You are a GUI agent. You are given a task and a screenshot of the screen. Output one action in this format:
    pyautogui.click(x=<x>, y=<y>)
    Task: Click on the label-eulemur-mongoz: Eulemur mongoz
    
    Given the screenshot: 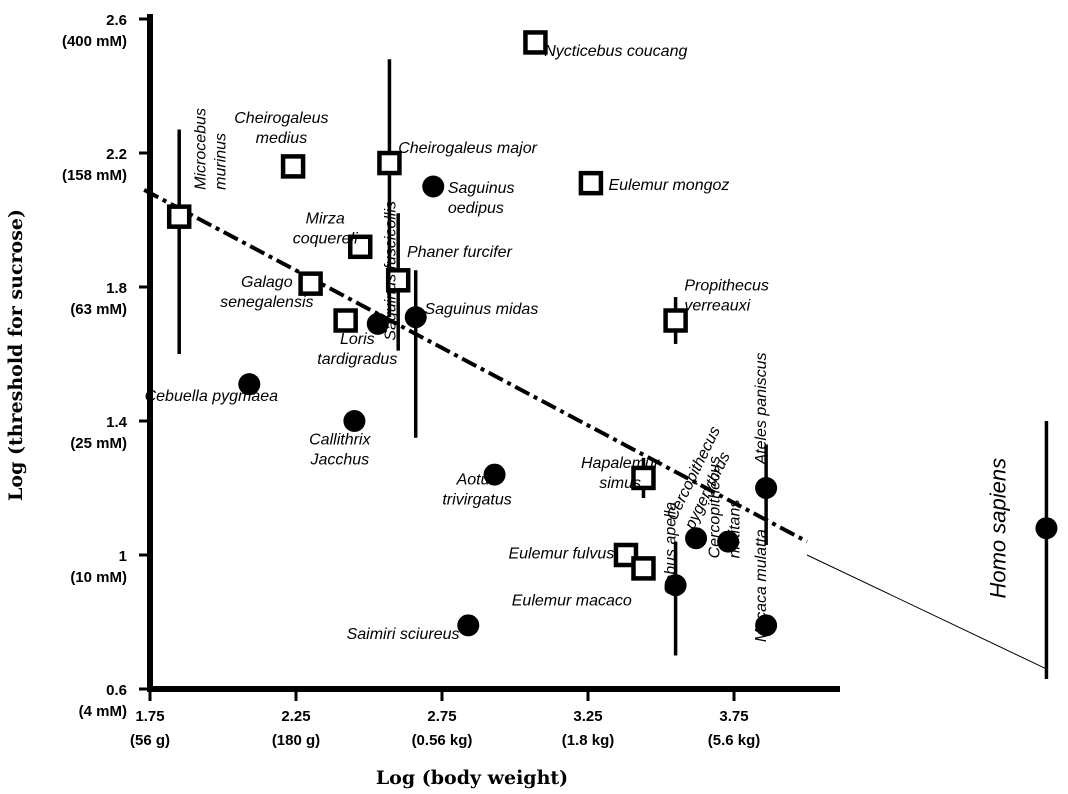 What is the action you would take?
    pyautogui.click(x=668, y=185)
    